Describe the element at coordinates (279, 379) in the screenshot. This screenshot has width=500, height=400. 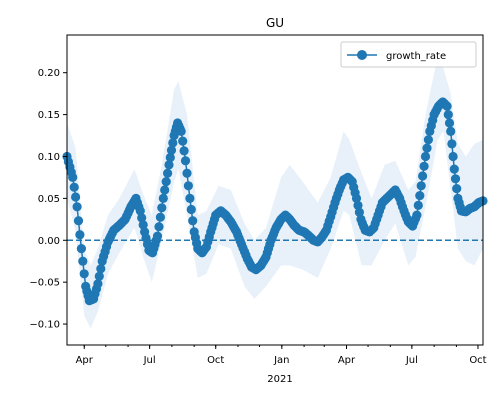
I see `x-axis-year-label: 2021` at that location.